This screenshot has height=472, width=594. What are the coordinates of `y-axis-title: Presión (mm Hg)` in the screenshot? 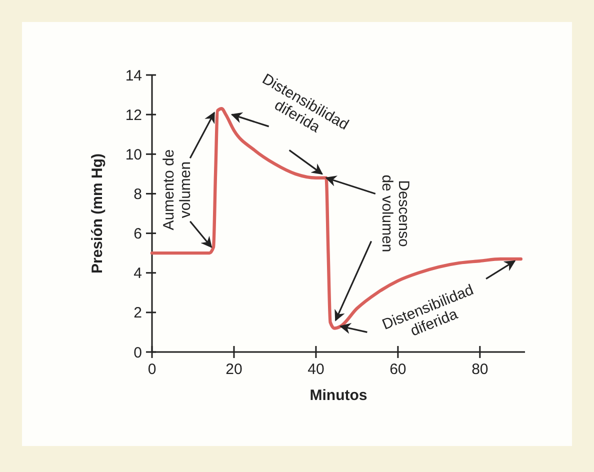 It's located at (97, 213).